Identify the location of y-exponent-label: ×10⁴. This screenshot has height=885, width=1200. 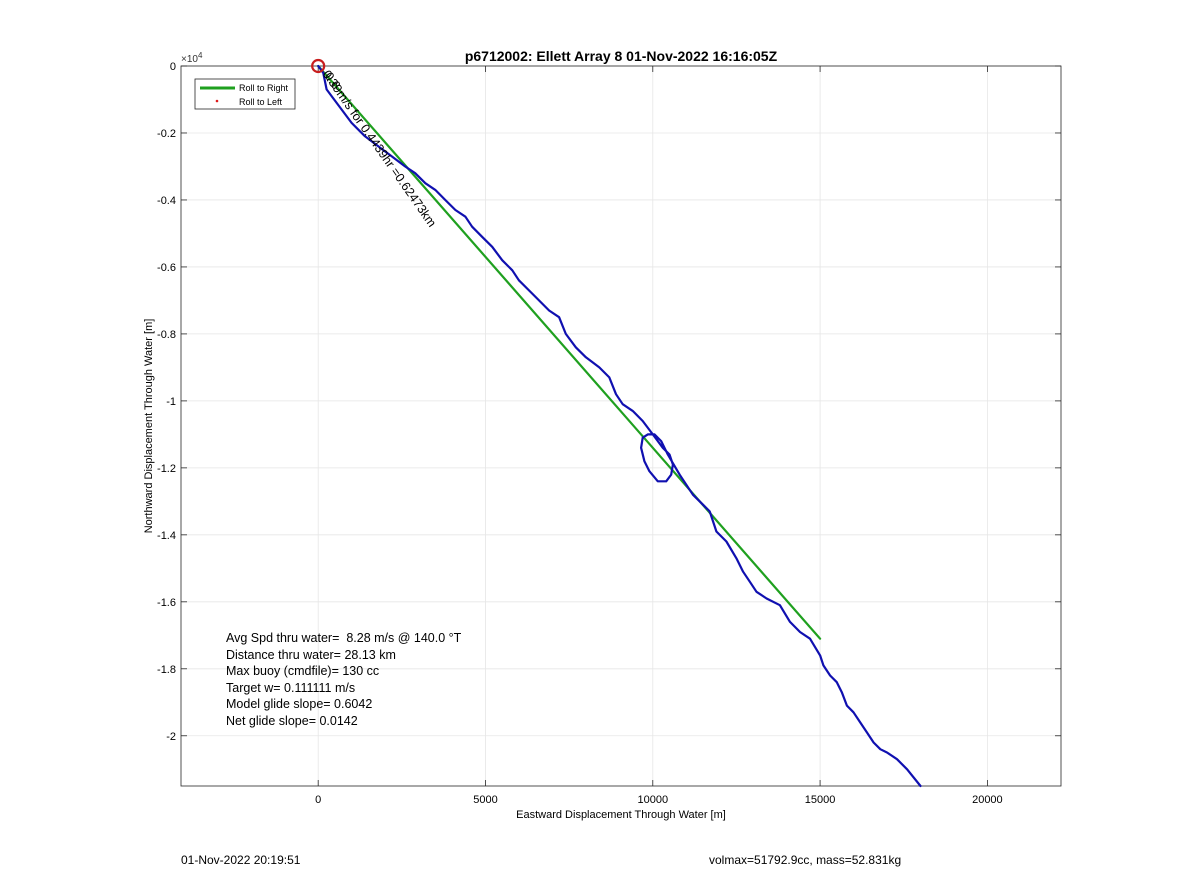
(192, 58).